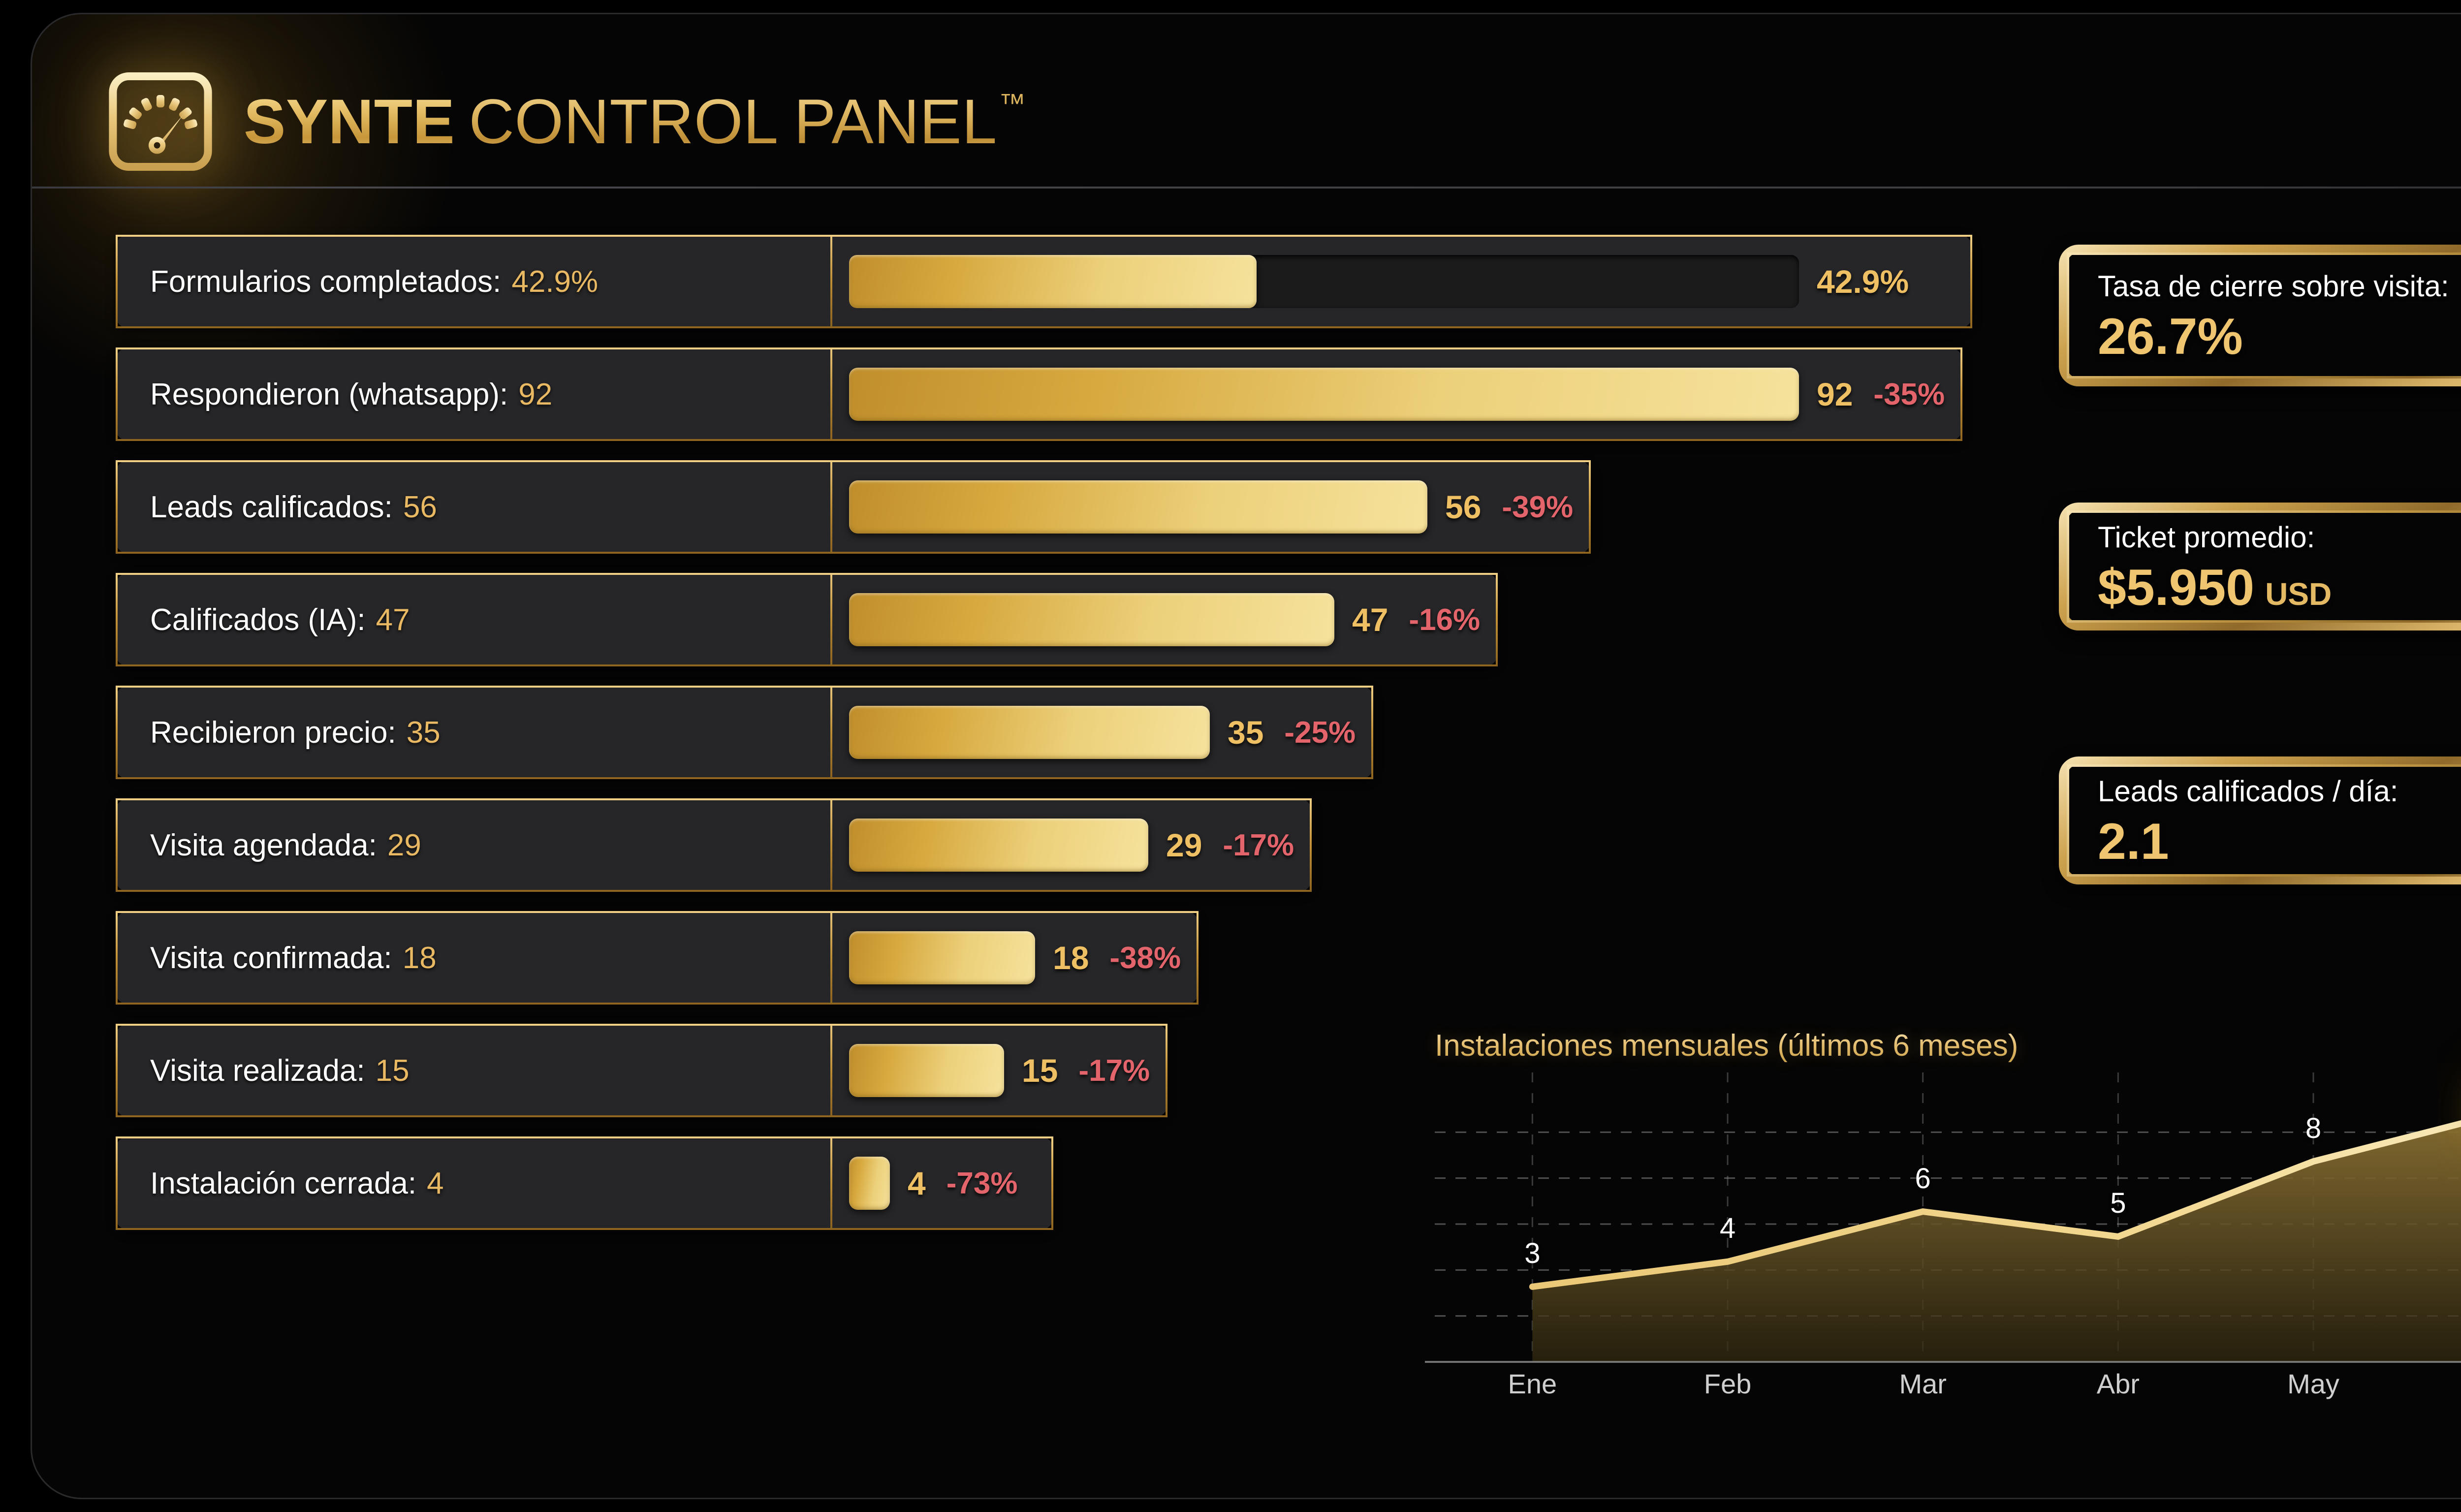  Describe the element at coordinates (1728, 1383) in the screenshot. I see `x-tick-feb: Feb` at that location.